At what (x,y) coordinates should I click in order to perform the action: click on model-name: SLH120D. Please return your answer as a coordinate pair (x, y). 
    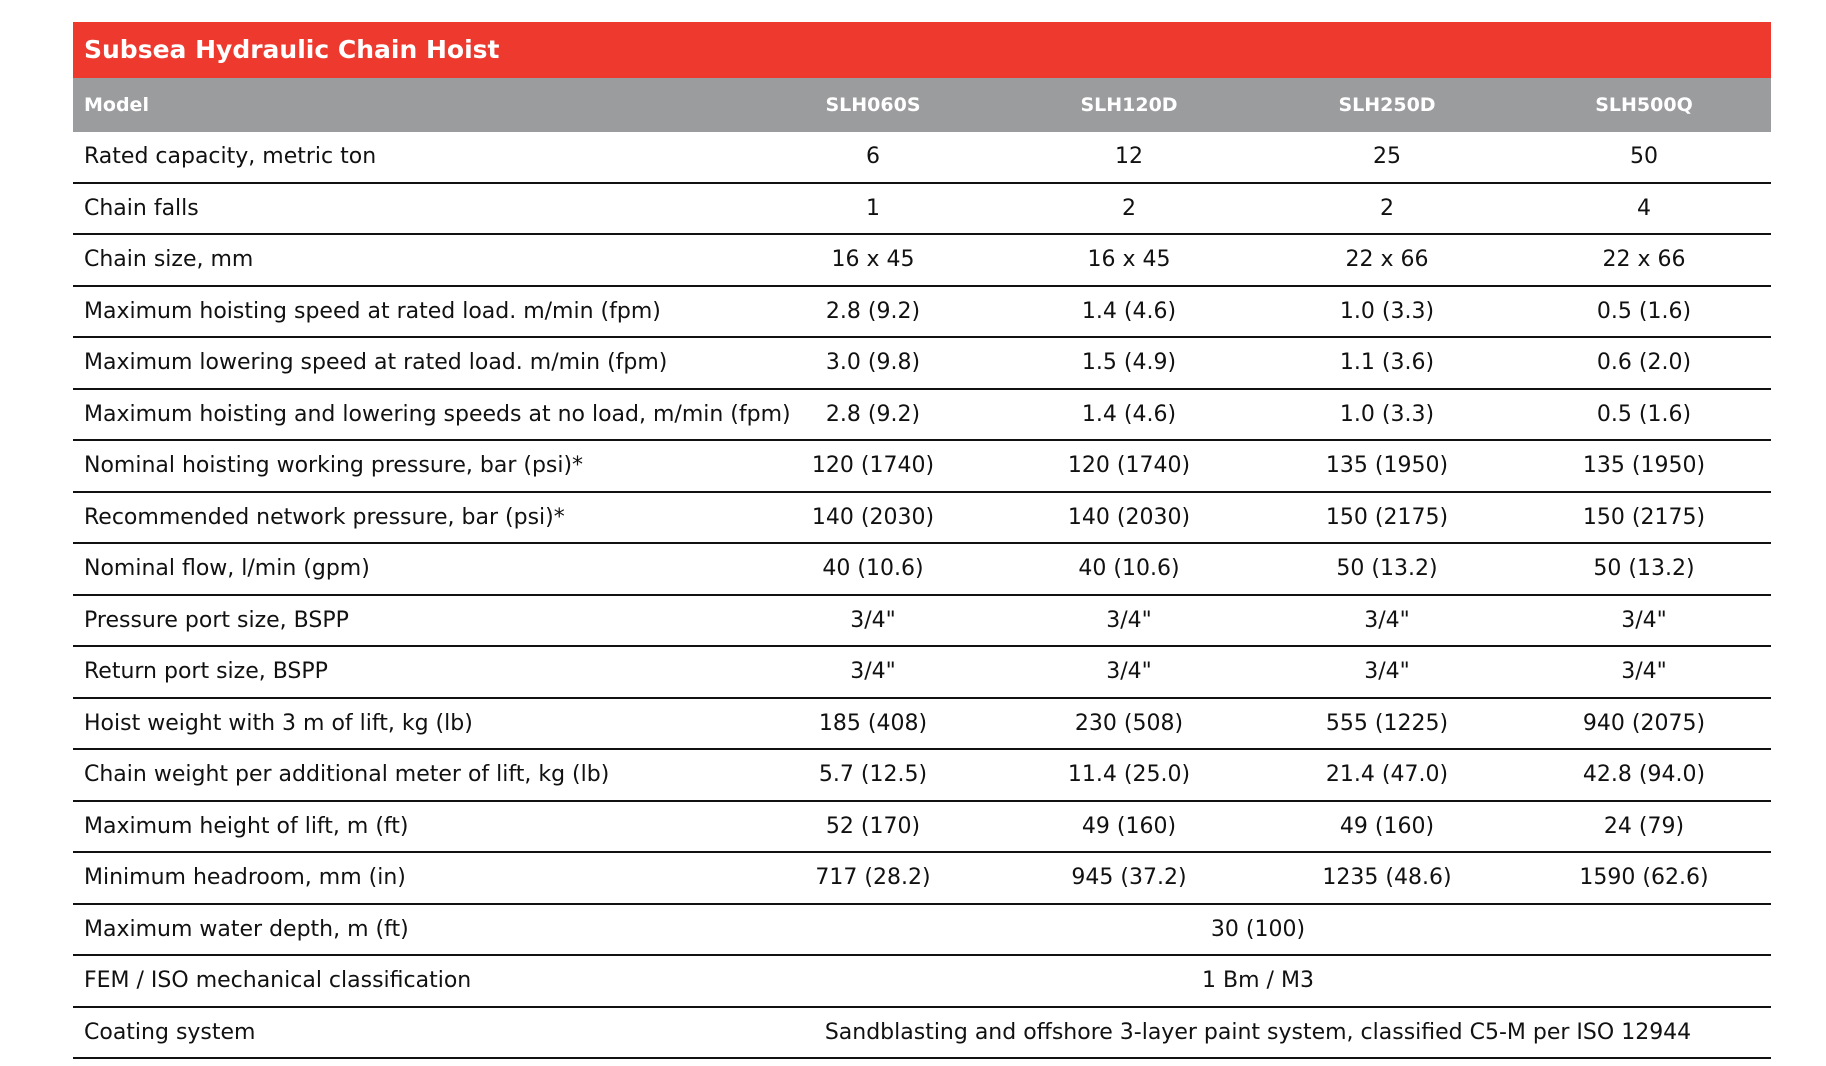
    Looking at the image, I should click on (1129, 105).